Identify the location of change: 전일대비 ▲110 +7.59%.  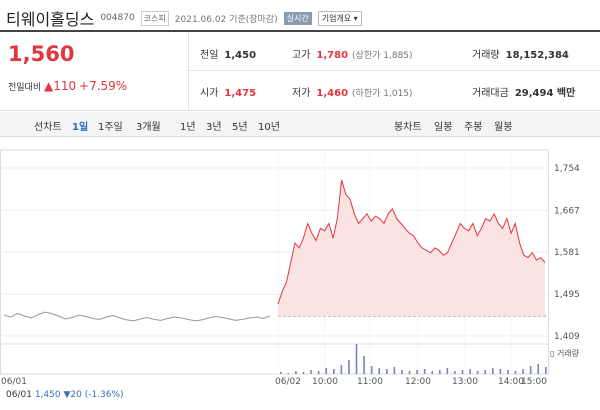
(67, 86).